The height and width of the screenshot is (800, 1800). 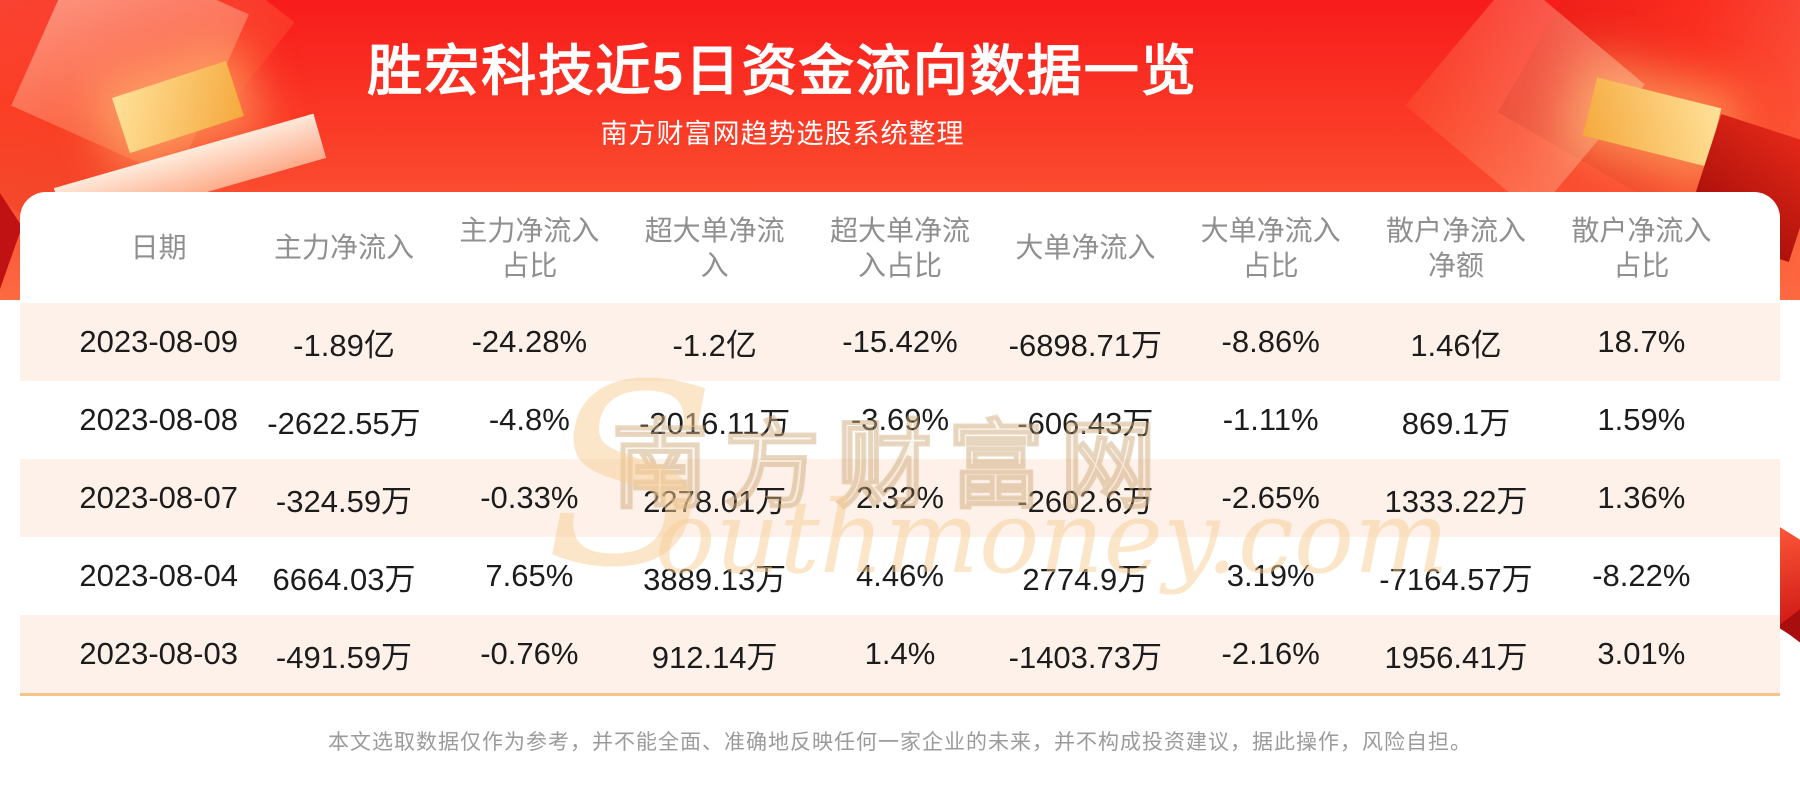 What do you see at coordinates (714, 247) in the screenshot?
I see `header-cell-xl-order-net-inflow: 超大单净流 入` at bounding box center [714, 247].